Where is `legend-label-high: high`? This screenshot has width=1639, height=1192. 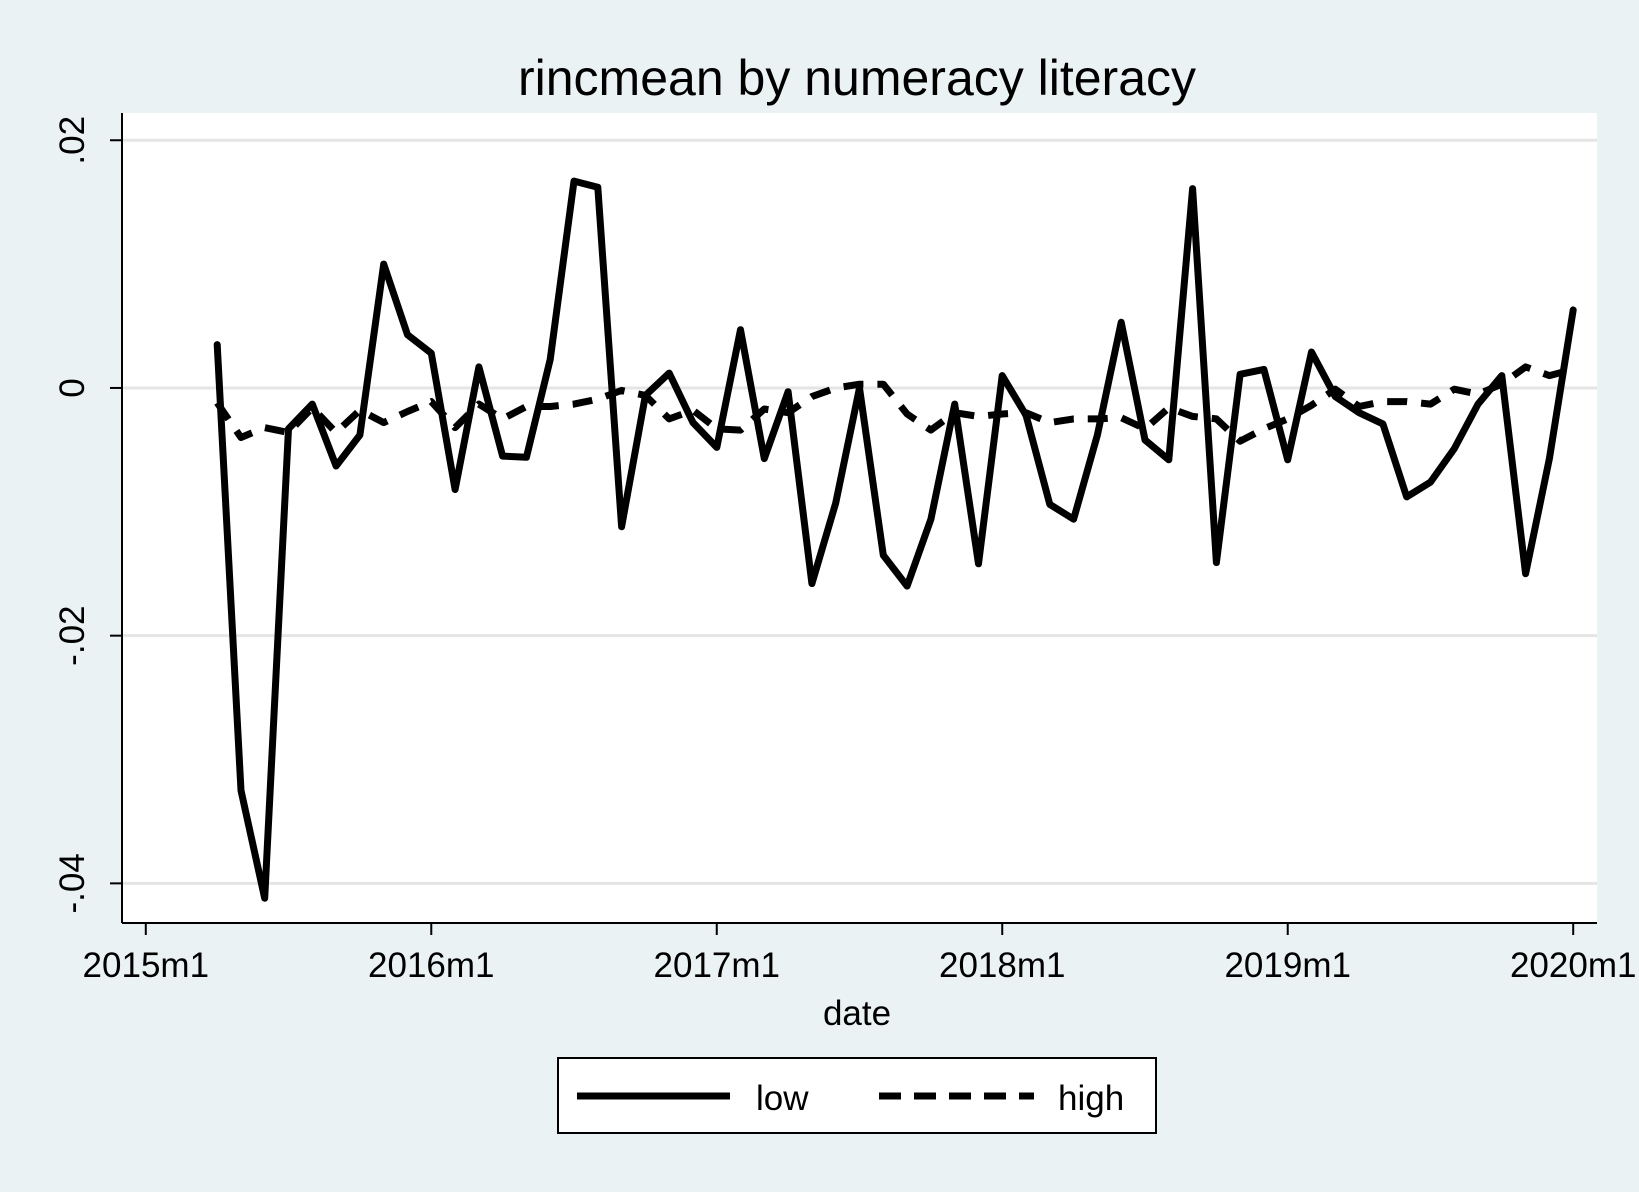 legend-label-high: high is located at coordinates (1091, 1098).